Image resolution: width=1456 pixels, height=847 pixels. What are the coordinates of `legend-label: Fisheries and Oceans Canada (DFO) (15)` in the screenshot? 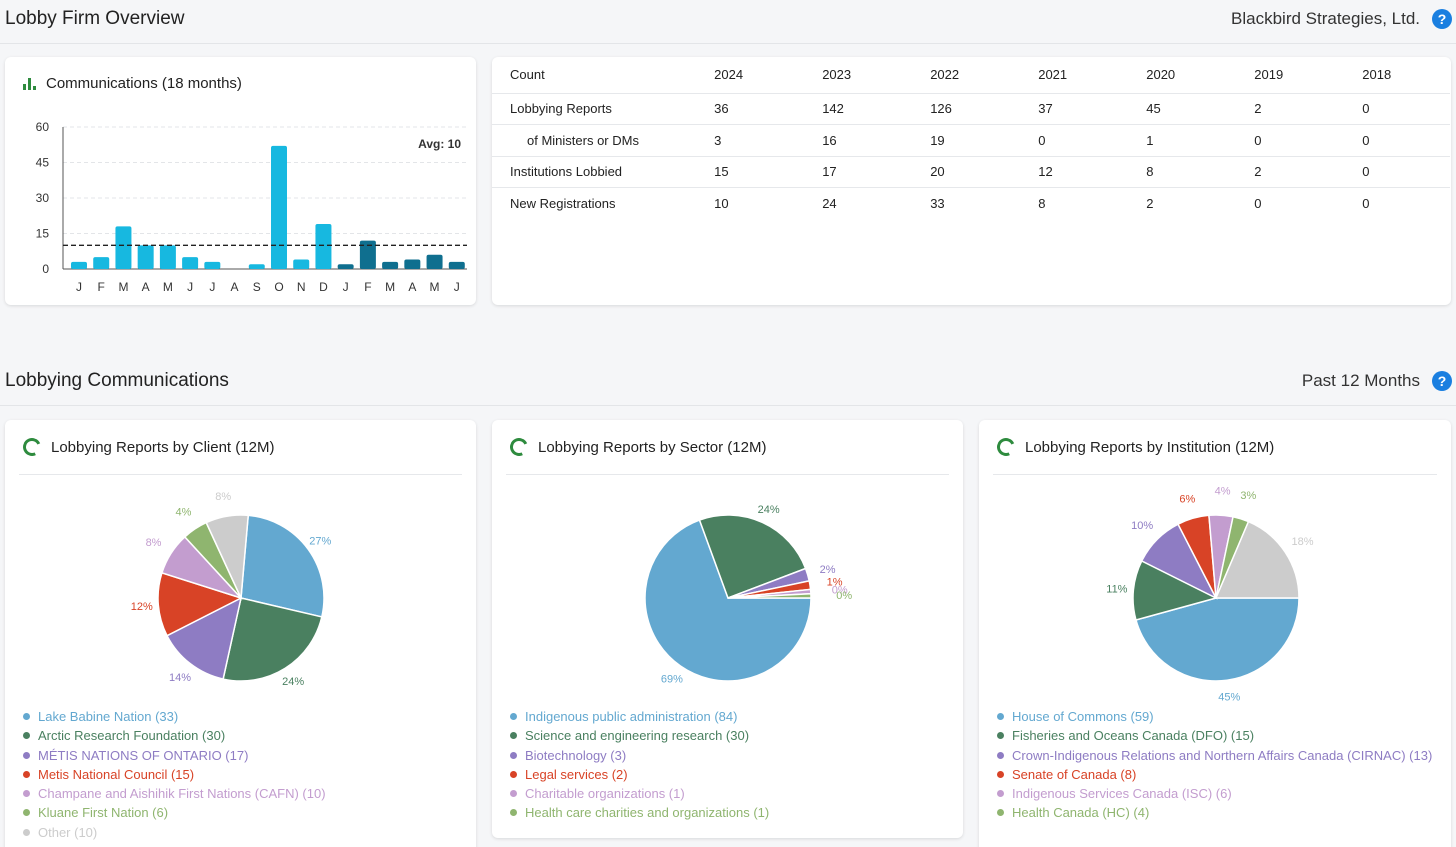 It's located at (1133, 736).